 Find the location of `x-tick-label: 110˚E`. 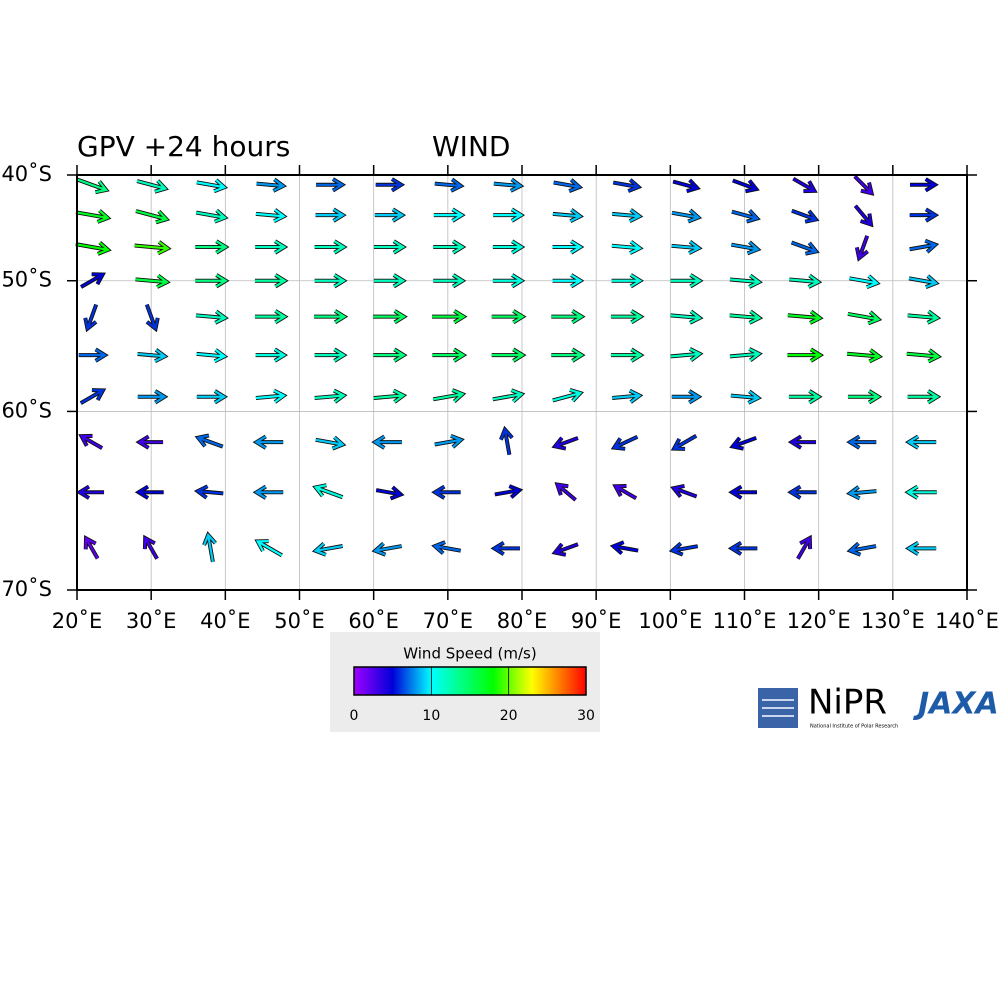

x-tick-label: 110˚E is located at coordinates (745, 621).